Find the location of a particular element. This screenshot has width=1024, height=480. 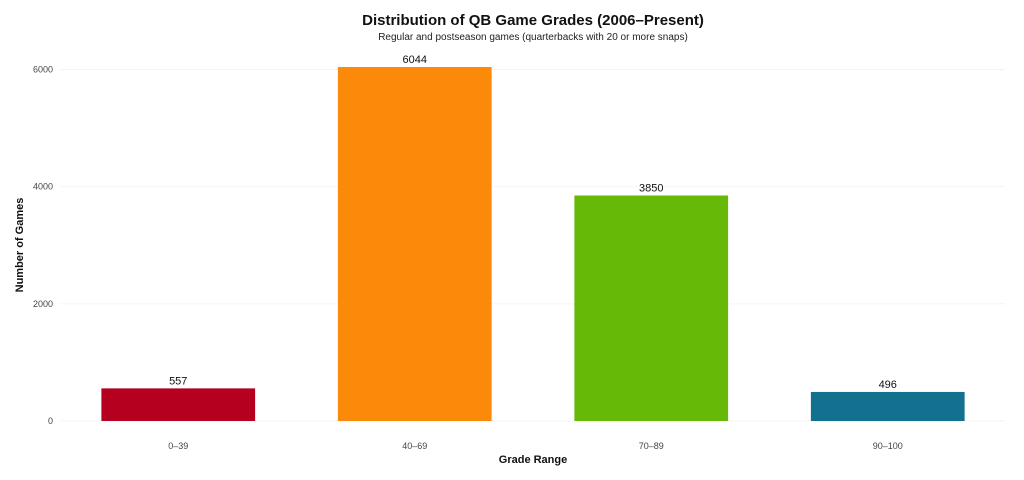

y-axis-ticks: 0 2000 4000 6000 is located at coordinates (43, 245).